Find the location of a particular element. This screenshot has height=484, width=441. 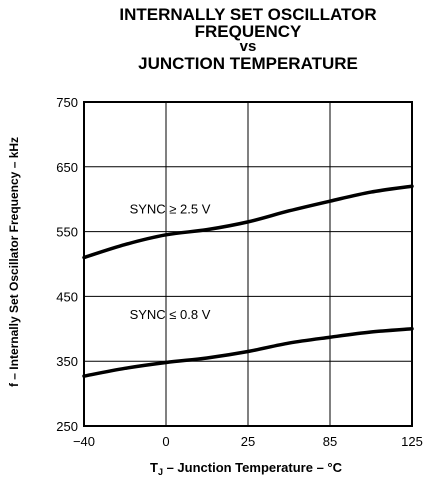

y-tick-label: 450 is located at coordinates (67, 296).